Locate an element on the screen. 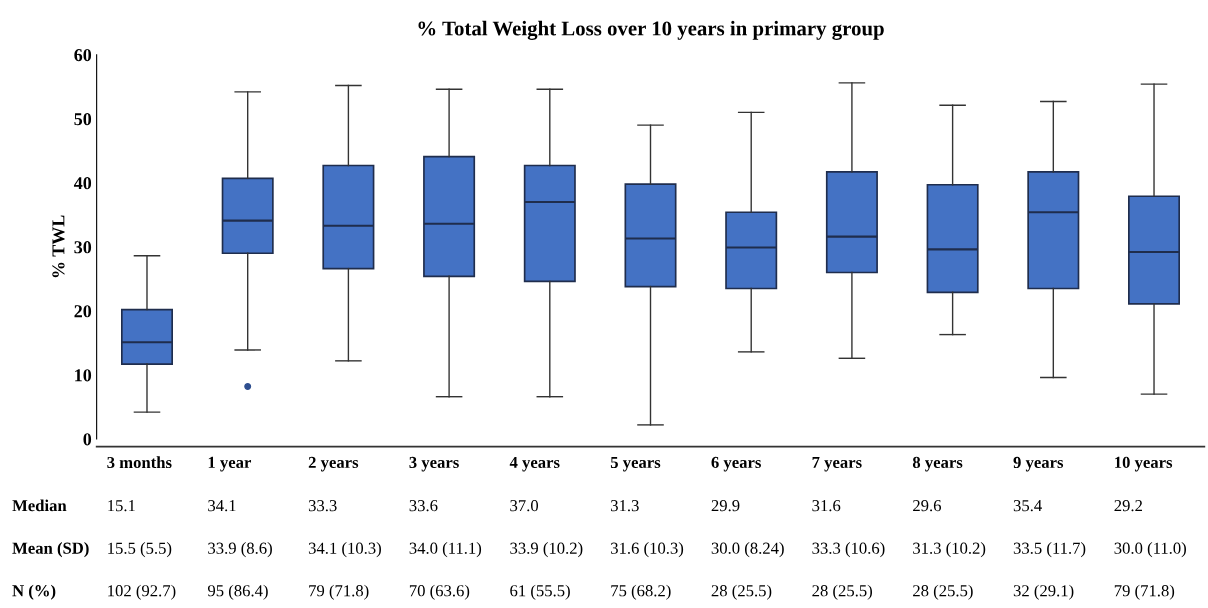  text: 33.9 (10.2) is located at coordinates (546, 550).